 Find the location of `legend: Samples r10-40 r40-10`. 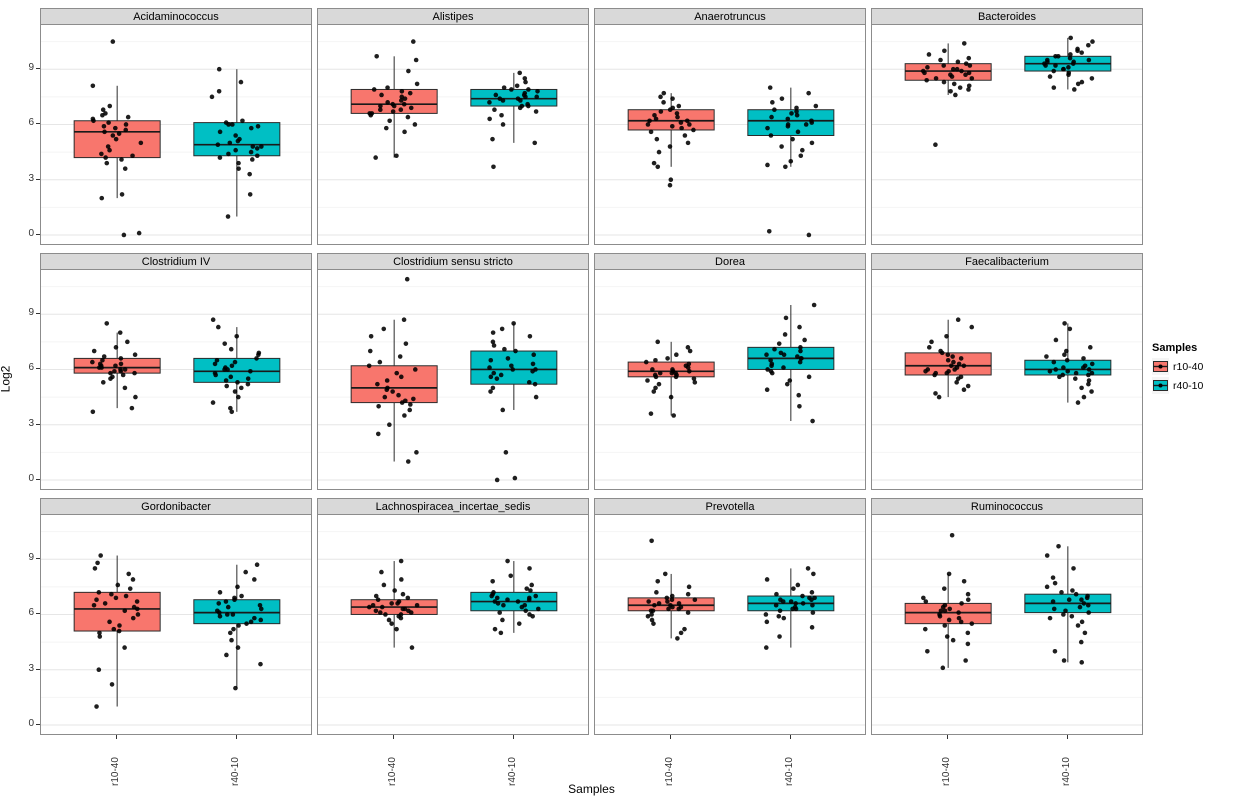

legend: Samples r10-40 r40-10 is located at coordinates (1194, 369).